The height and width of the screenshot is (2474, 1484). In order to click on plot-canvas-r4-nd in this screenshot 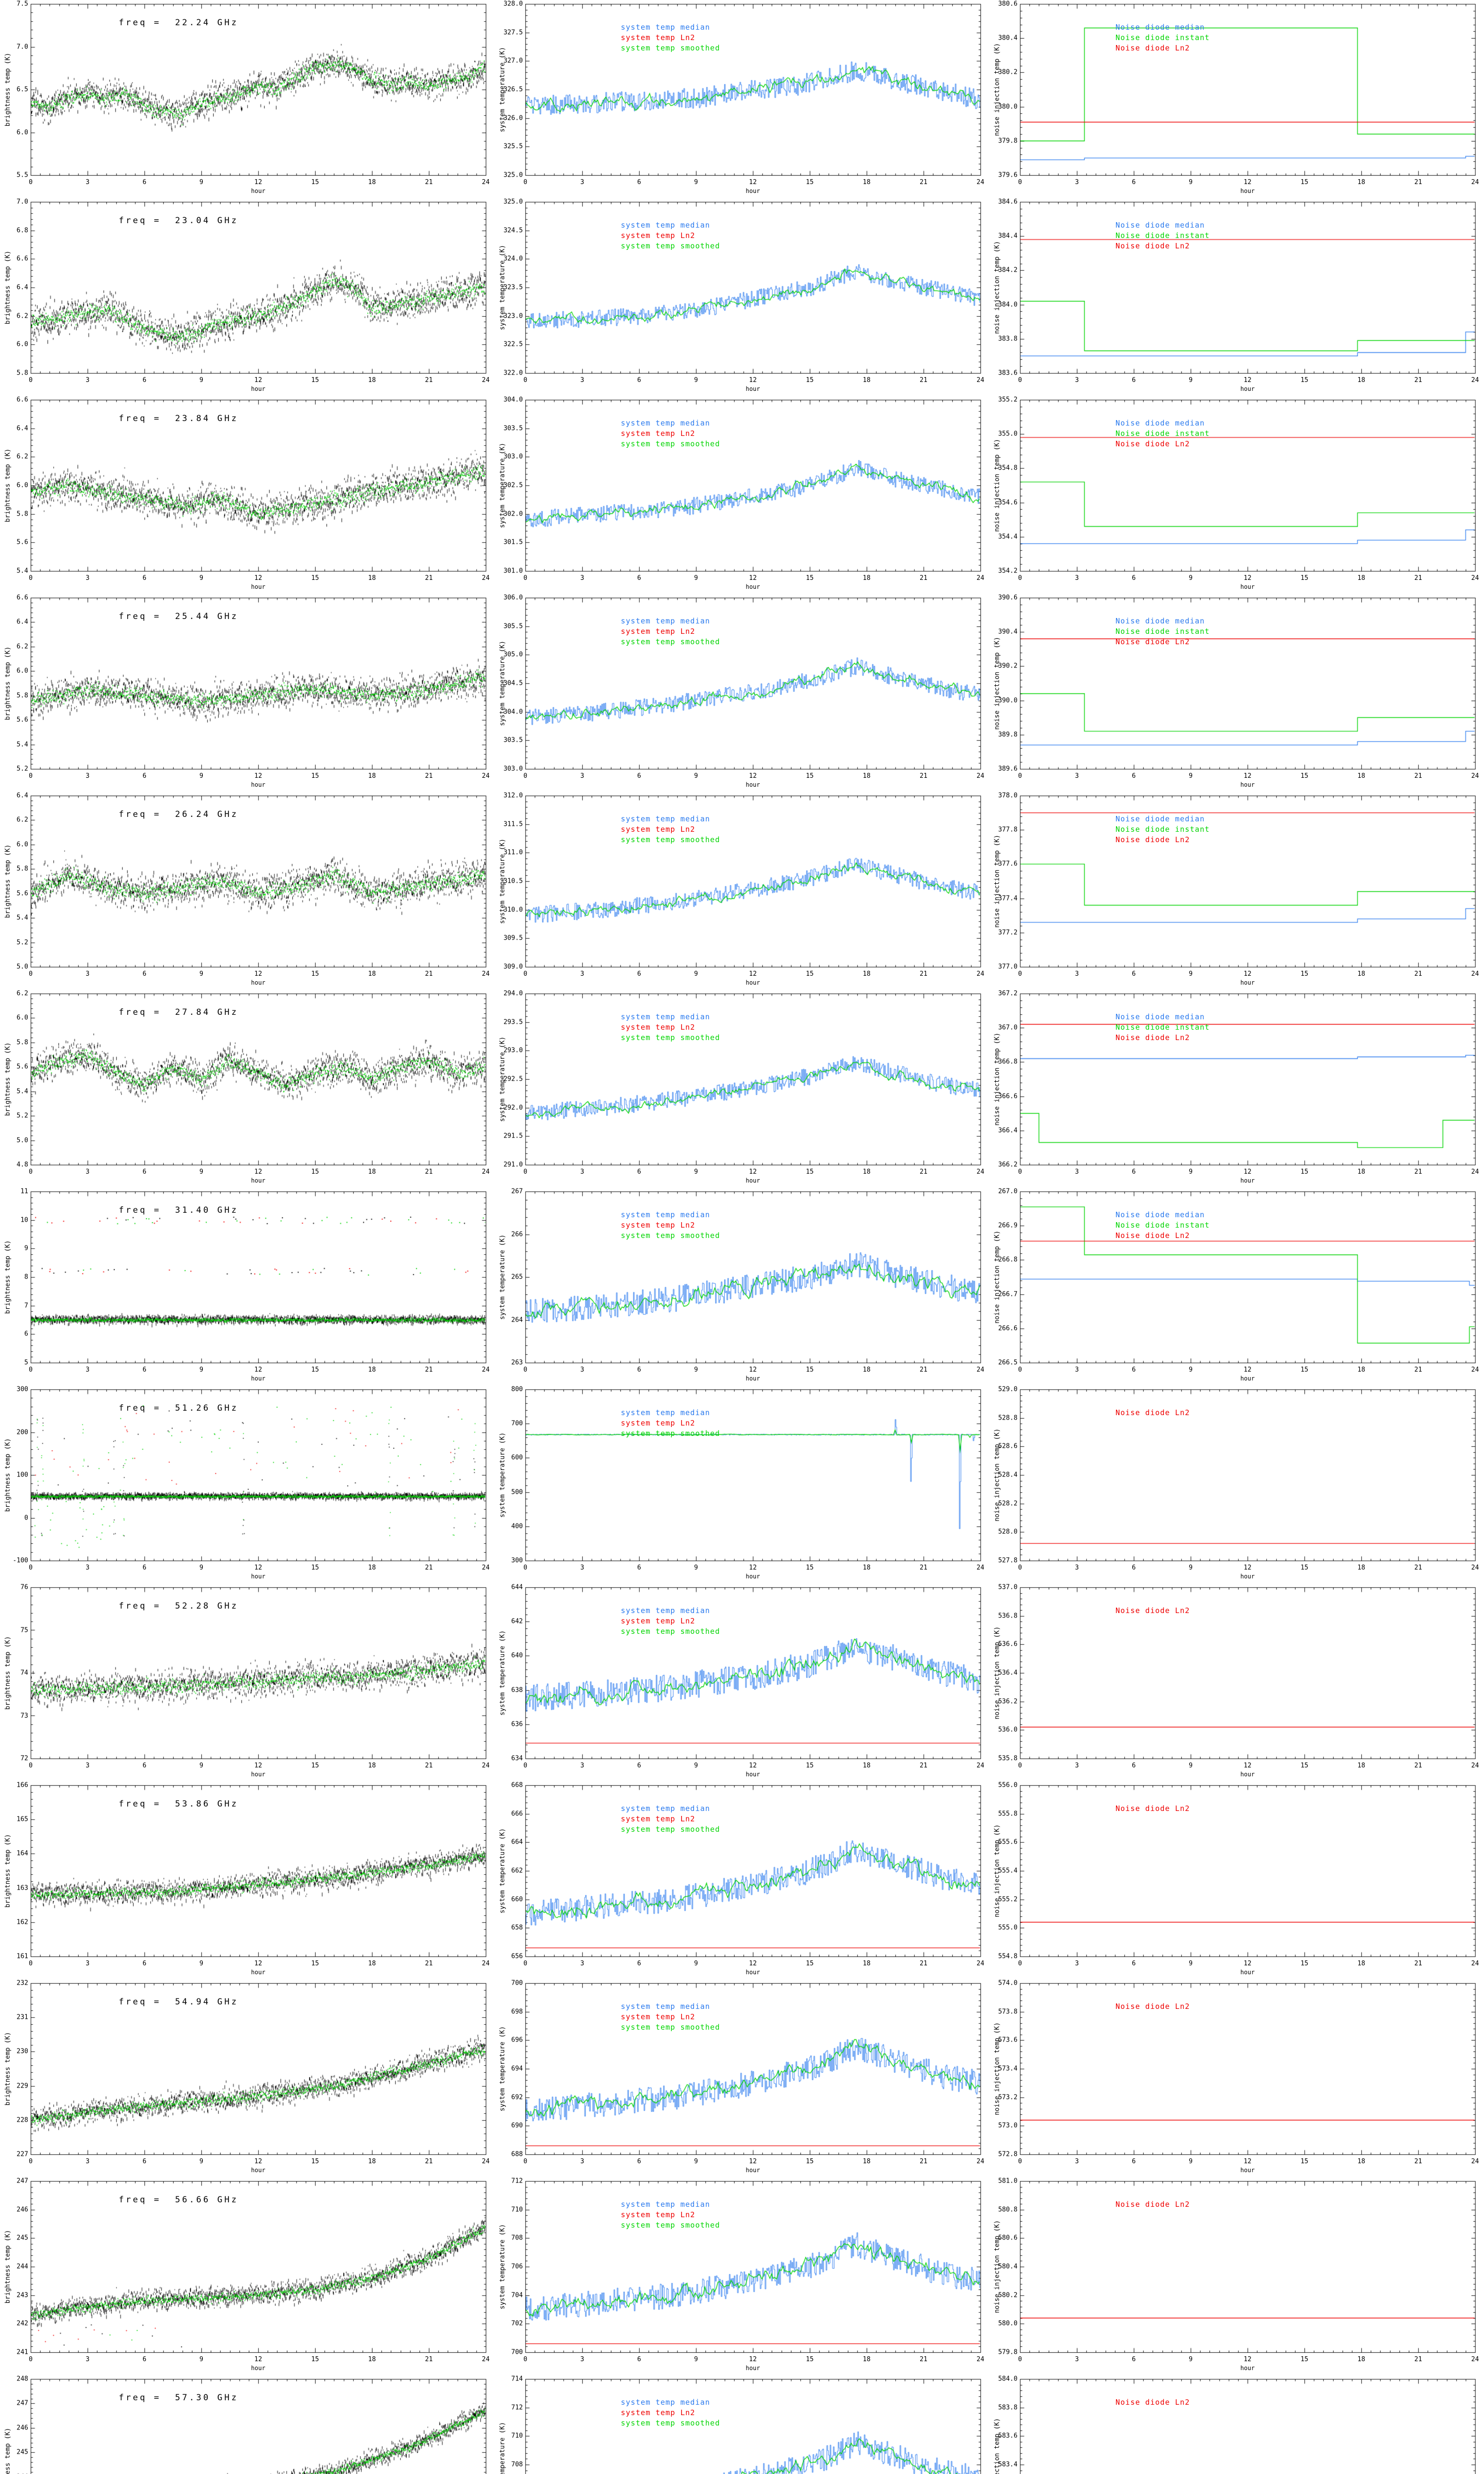, I will do `click(1236, 693)`.